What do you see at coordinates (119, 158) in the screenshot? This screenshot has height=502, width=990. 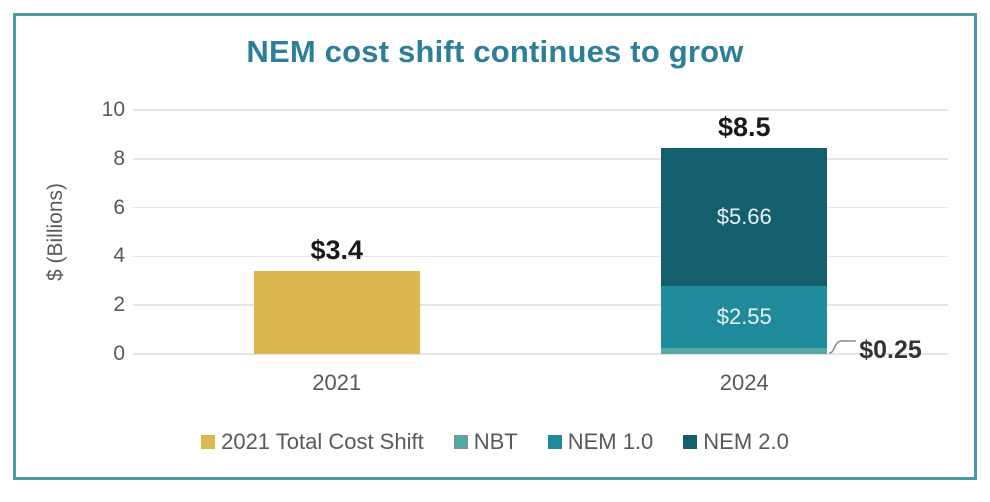 I see `y-tick-label: 8` at bounding box center [119, 158].